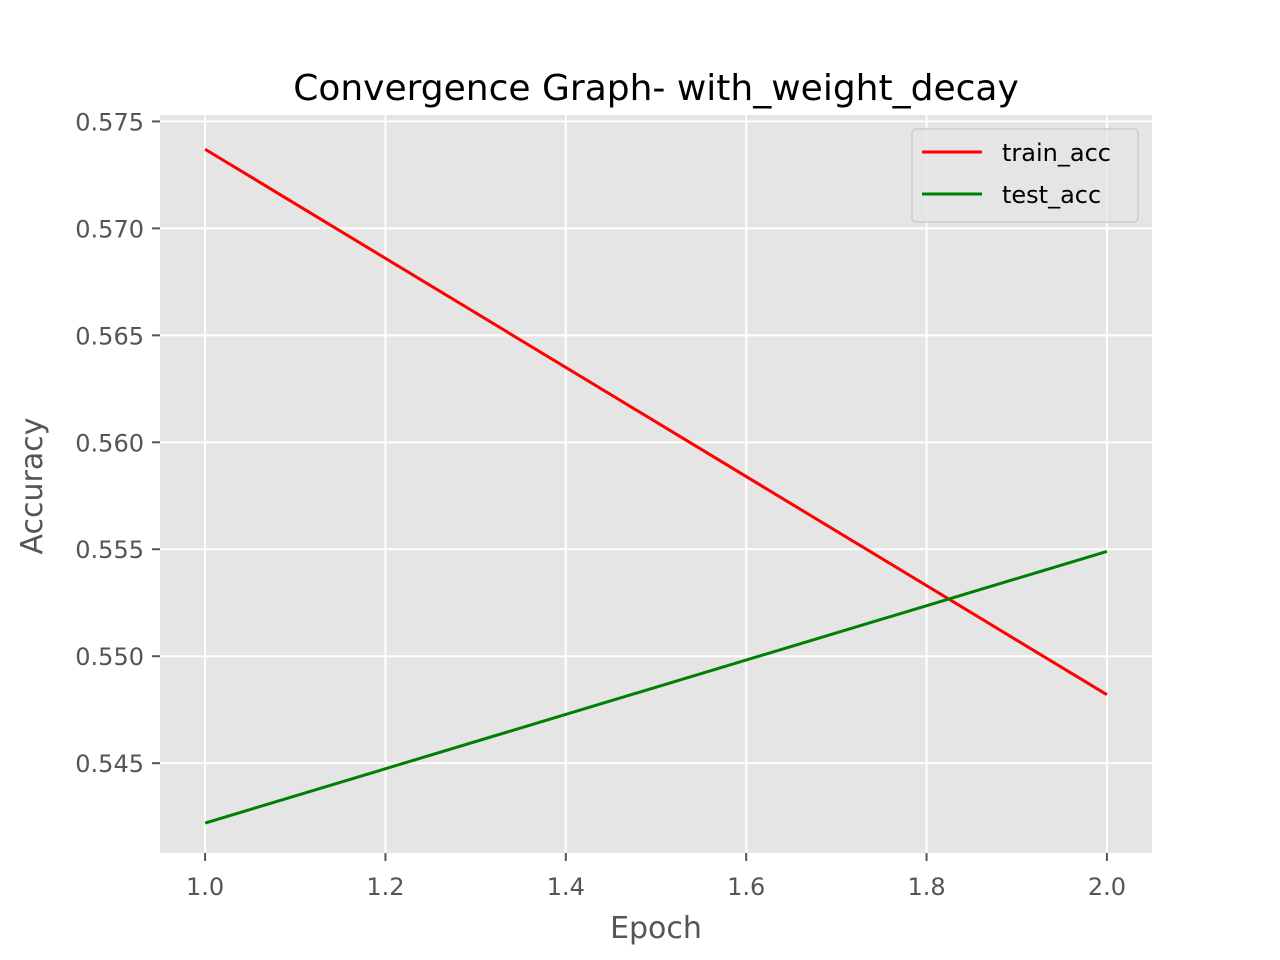 The image size is (1280, 960). What do you see at coordinates (566, 887) in the screenshot?
I see `x-tick-label: 1.4` at bounding box center [566, 887].